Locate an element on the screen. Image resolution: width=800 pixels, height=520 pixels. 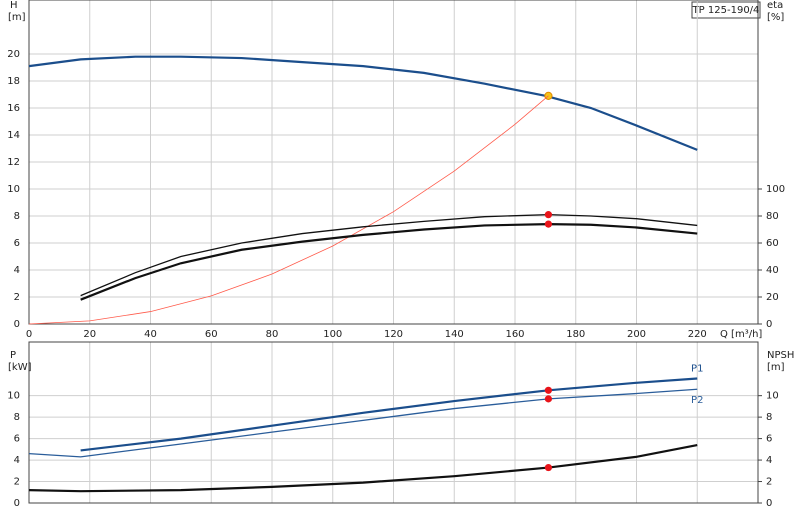
y2-axis-unit: [m] is located at coordinates (776, 367).